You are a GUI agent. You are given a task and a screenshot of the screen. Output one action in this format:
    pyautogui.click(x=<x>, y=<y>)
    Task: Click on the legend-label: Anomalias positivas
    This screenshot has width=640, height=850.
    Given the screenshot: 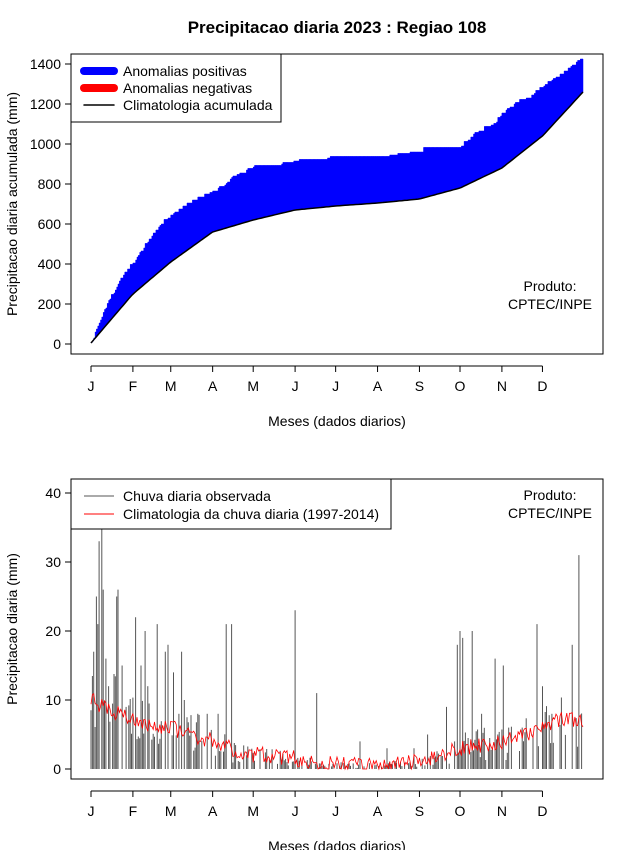 What is the action you would take?
    pyautogui.click(x=185, y=71)
    